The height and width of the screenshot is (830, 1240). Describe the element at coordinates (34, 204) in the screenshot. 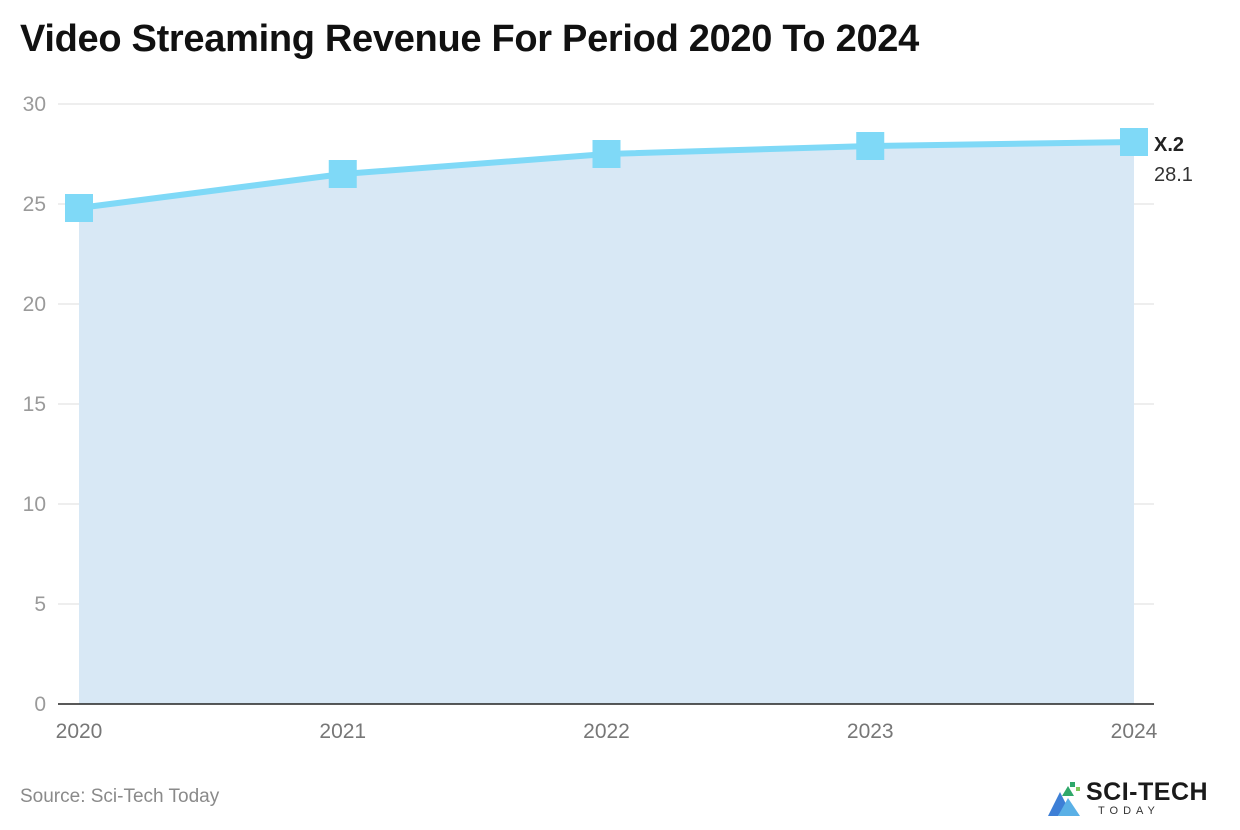

I see `y-tick-label: 25` at that location.